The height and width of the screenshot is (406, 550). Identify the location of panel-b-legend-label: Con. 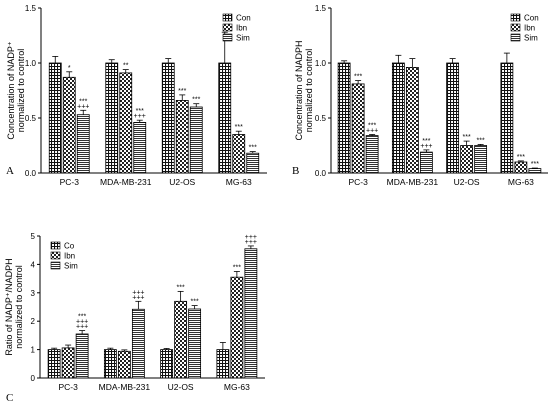
(531, 18).